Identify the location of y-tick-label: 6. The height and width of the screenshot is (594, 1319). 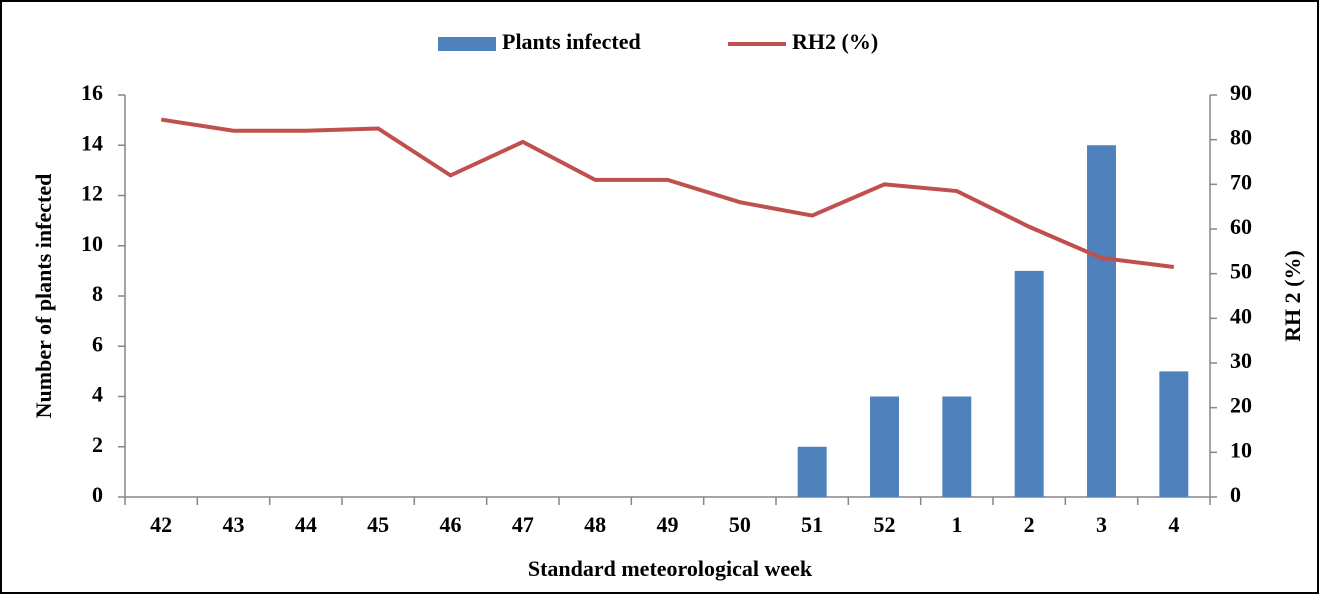
(97, 343).